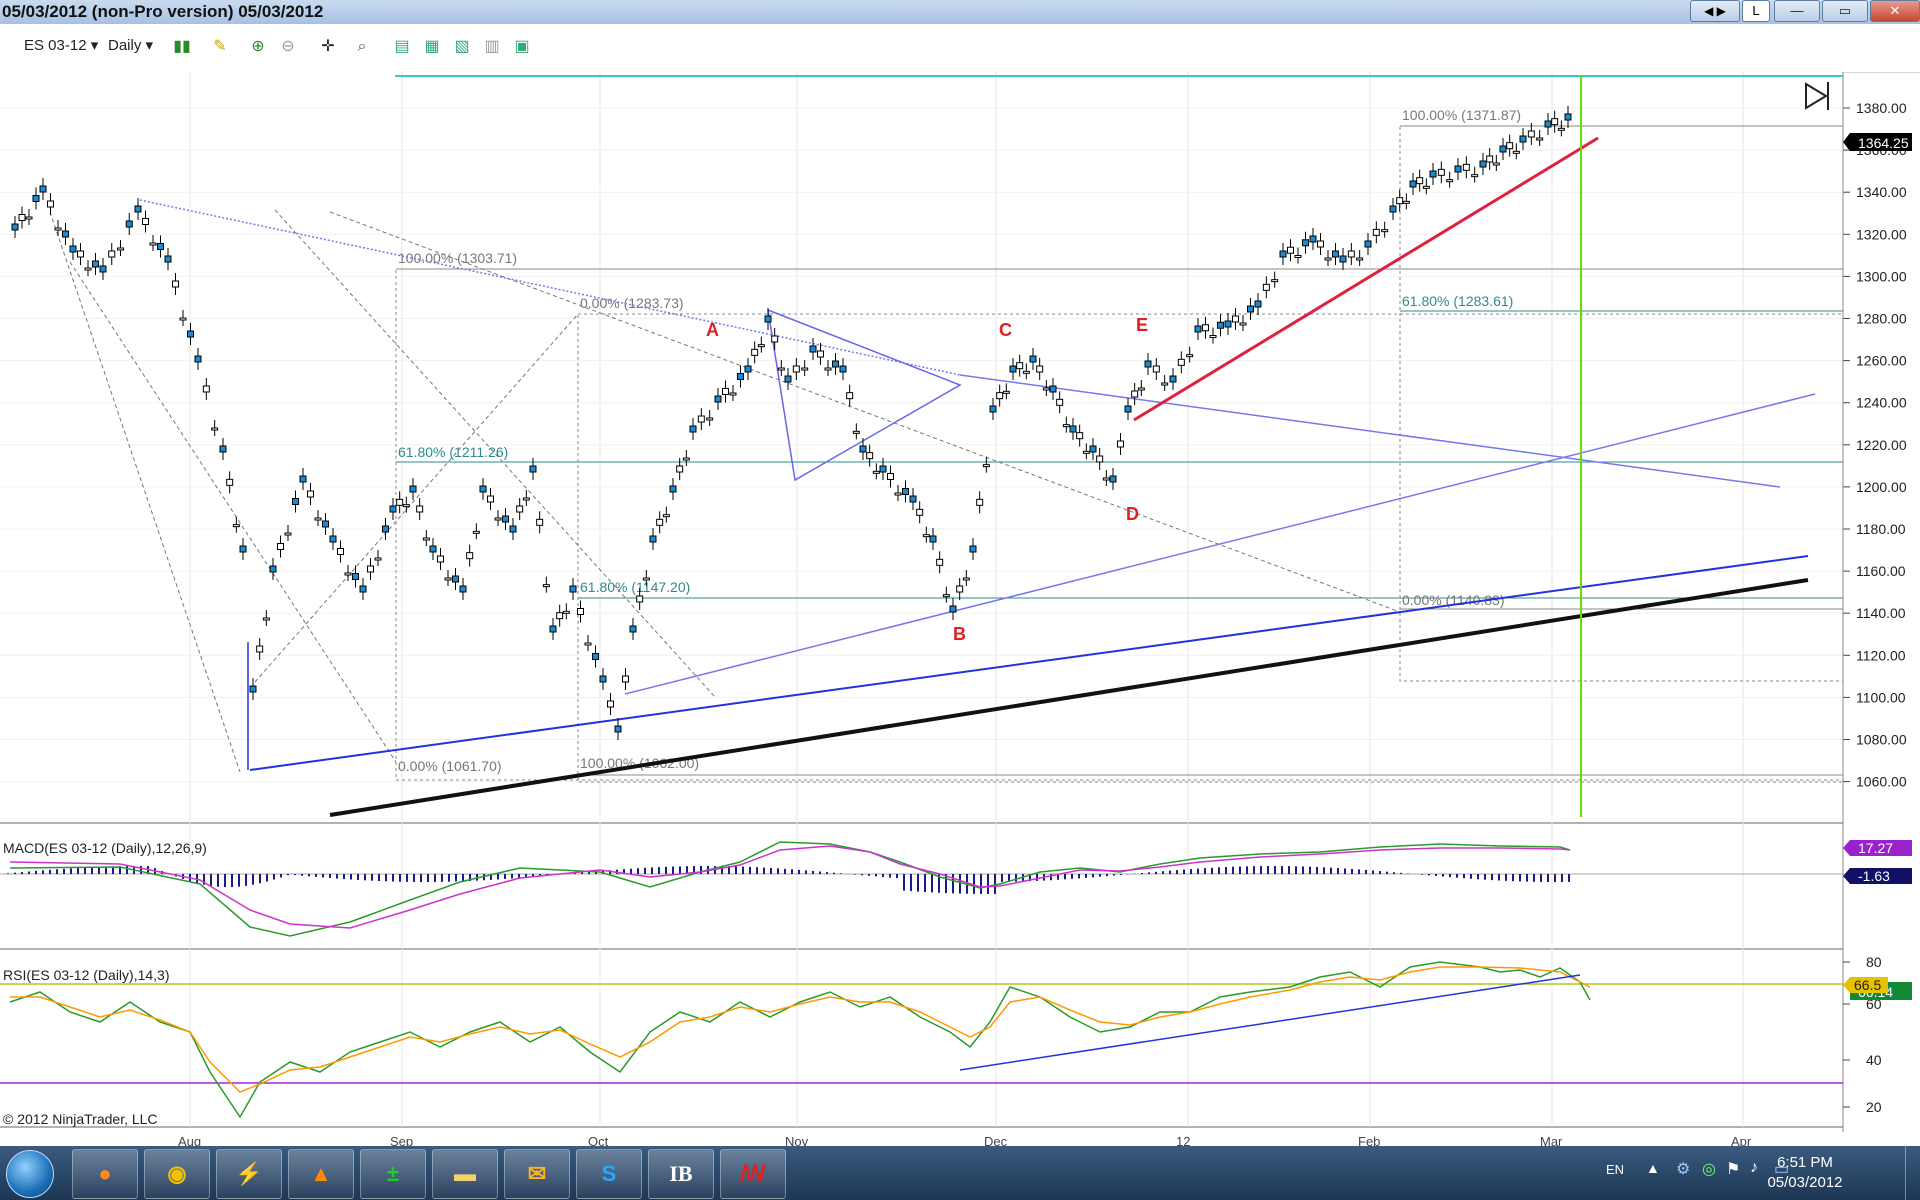  Describe the element at coordinates (462, 46) in the screenshot. I see `indicators-icon: ▧` at that location.